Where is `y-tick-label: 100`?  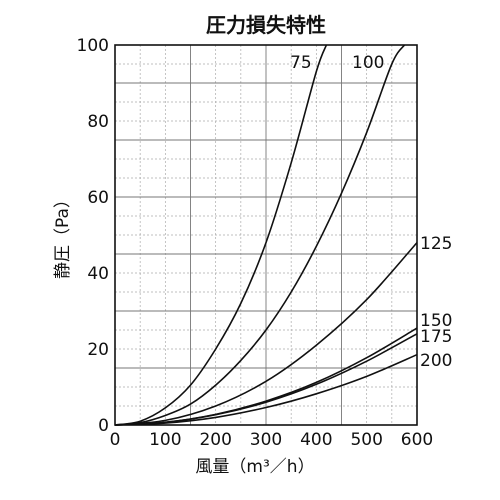
y-tick-label: 100 is located at coordinates (93, 46).